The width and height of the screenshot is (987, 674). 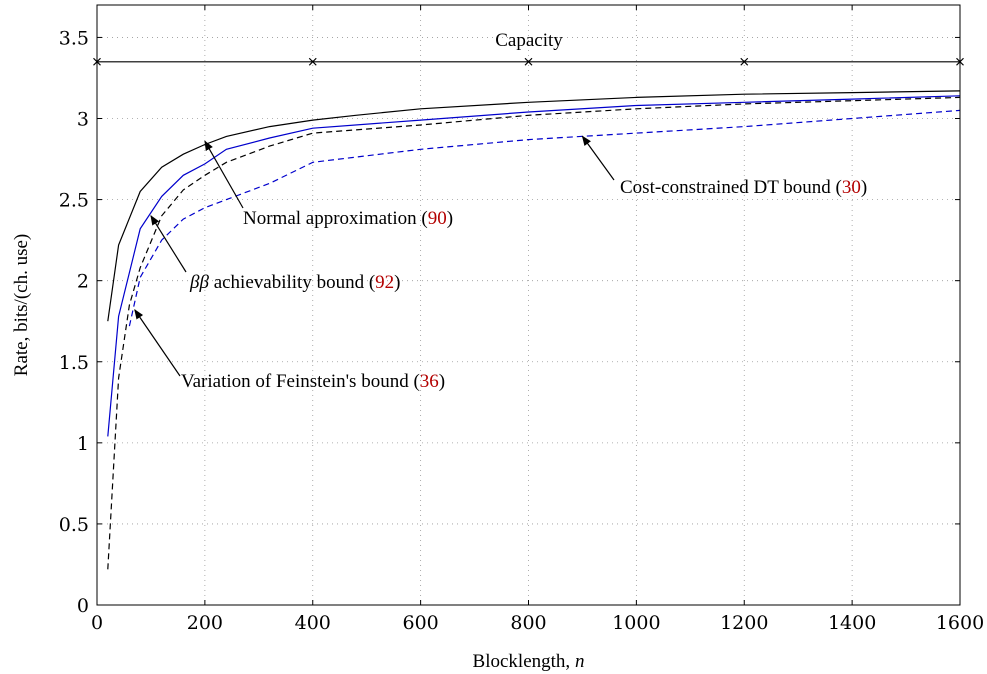 What do you see at coordinates (74, 363) in the screenshot?
I see `y-tick-label: 1.5` at bounding box center [74, 363].